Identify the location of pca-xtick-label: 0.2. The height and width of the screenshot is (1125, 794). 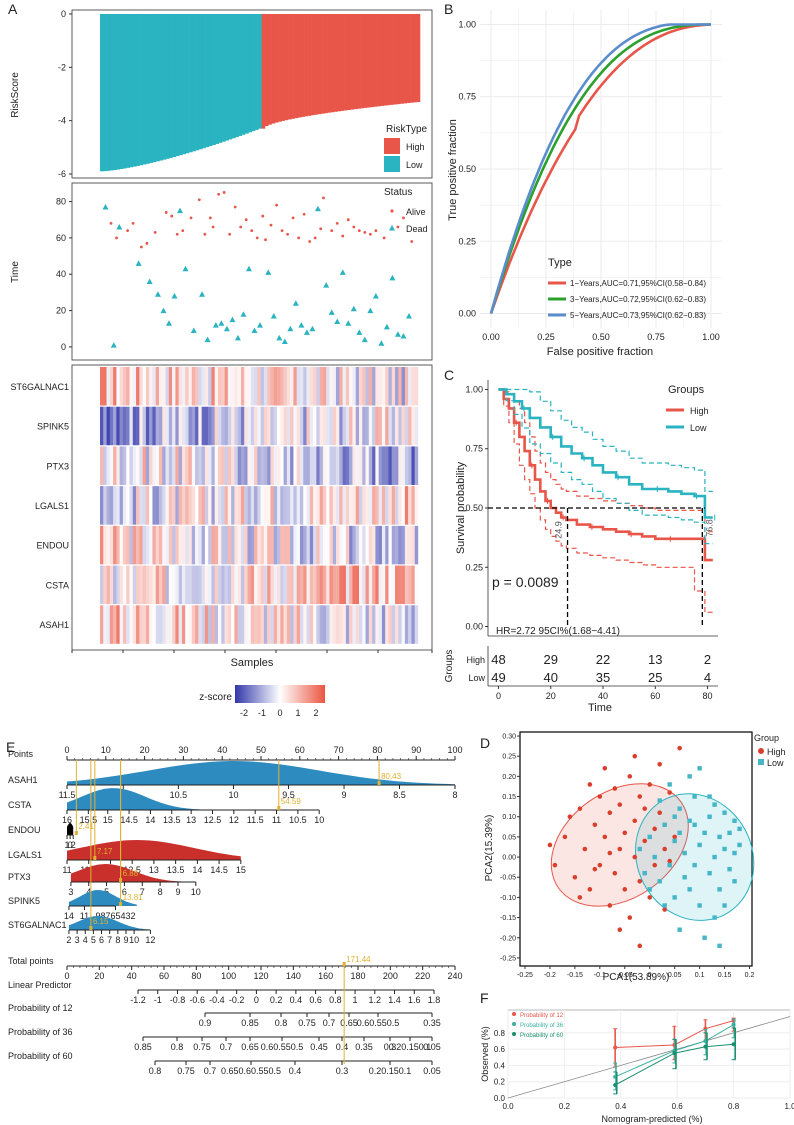
(750, 975).